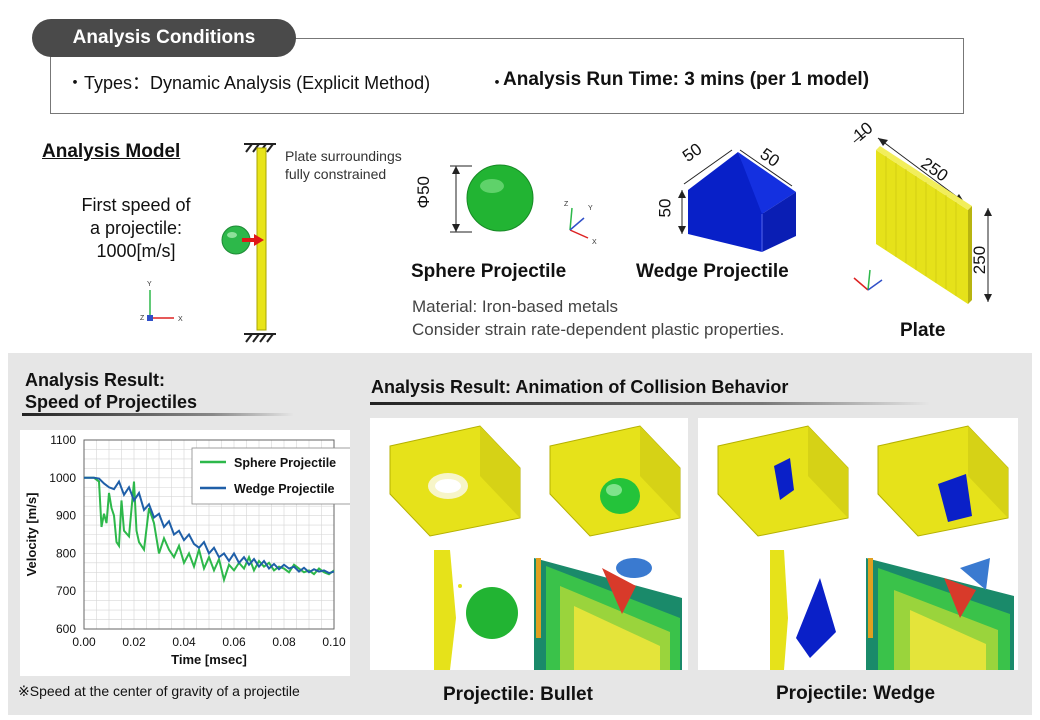  Describe the element at coordinates (161, 302) in the screenshot. I see `axis-triad-model: Y Z X` at that location.